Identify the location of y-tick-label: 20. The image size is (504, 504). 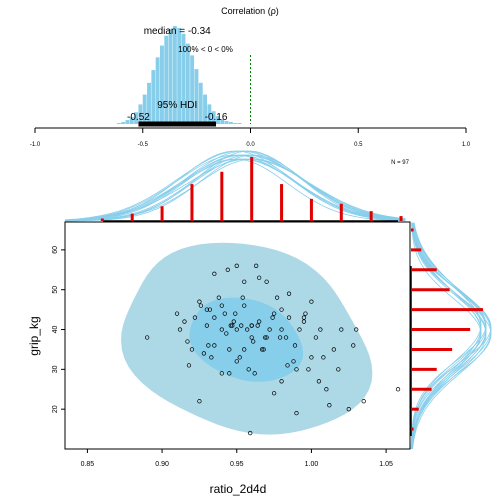
(55, 409).